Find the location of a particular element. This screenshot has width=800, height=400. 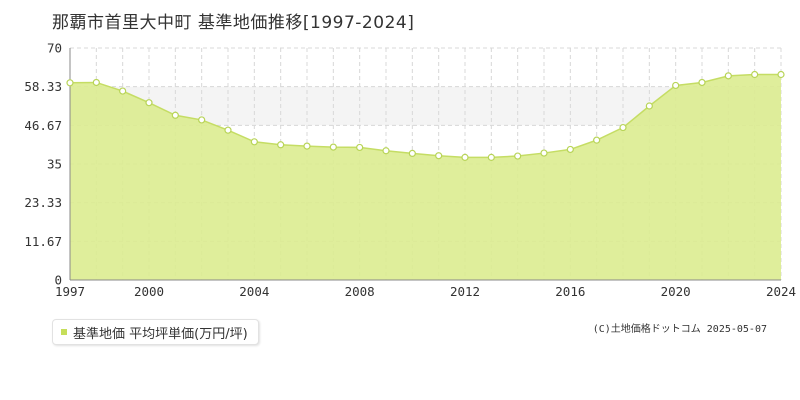

legend: 基準地価 平均坪単価(万円/坪) is located at coordinates (155, 332).